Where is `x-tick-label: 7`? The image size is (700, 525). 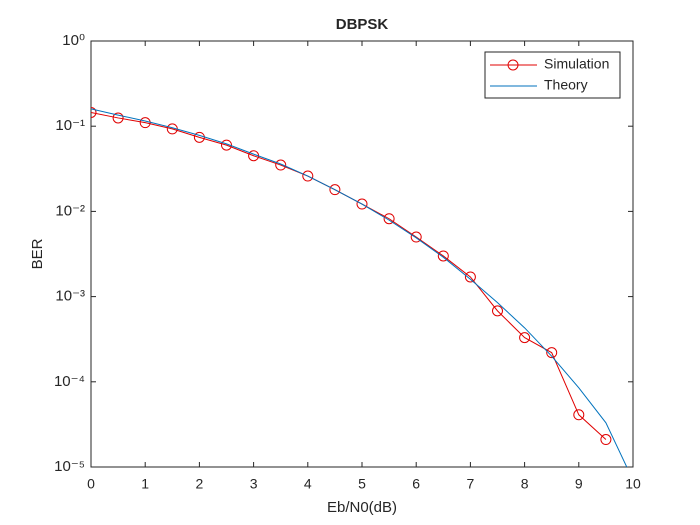 x-tick-label: 7 is located at coordinates (471, 484).